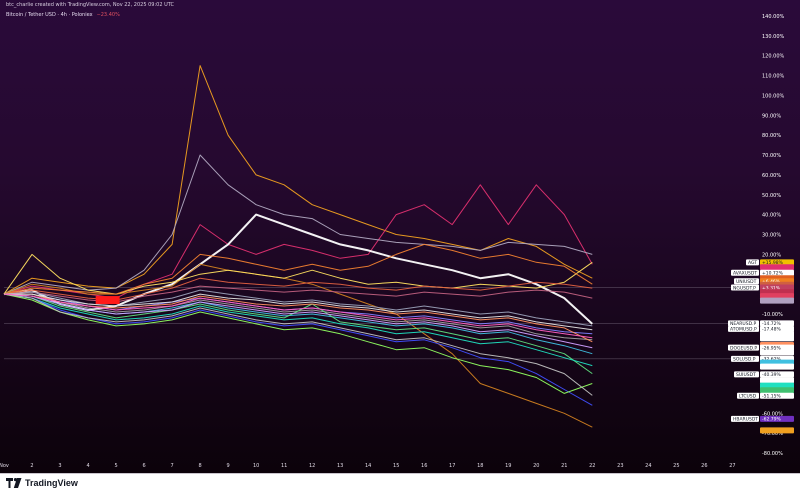 This screenshot has height=494, width=800. I want to click on x-tick-label: 10, so click(256, 466).